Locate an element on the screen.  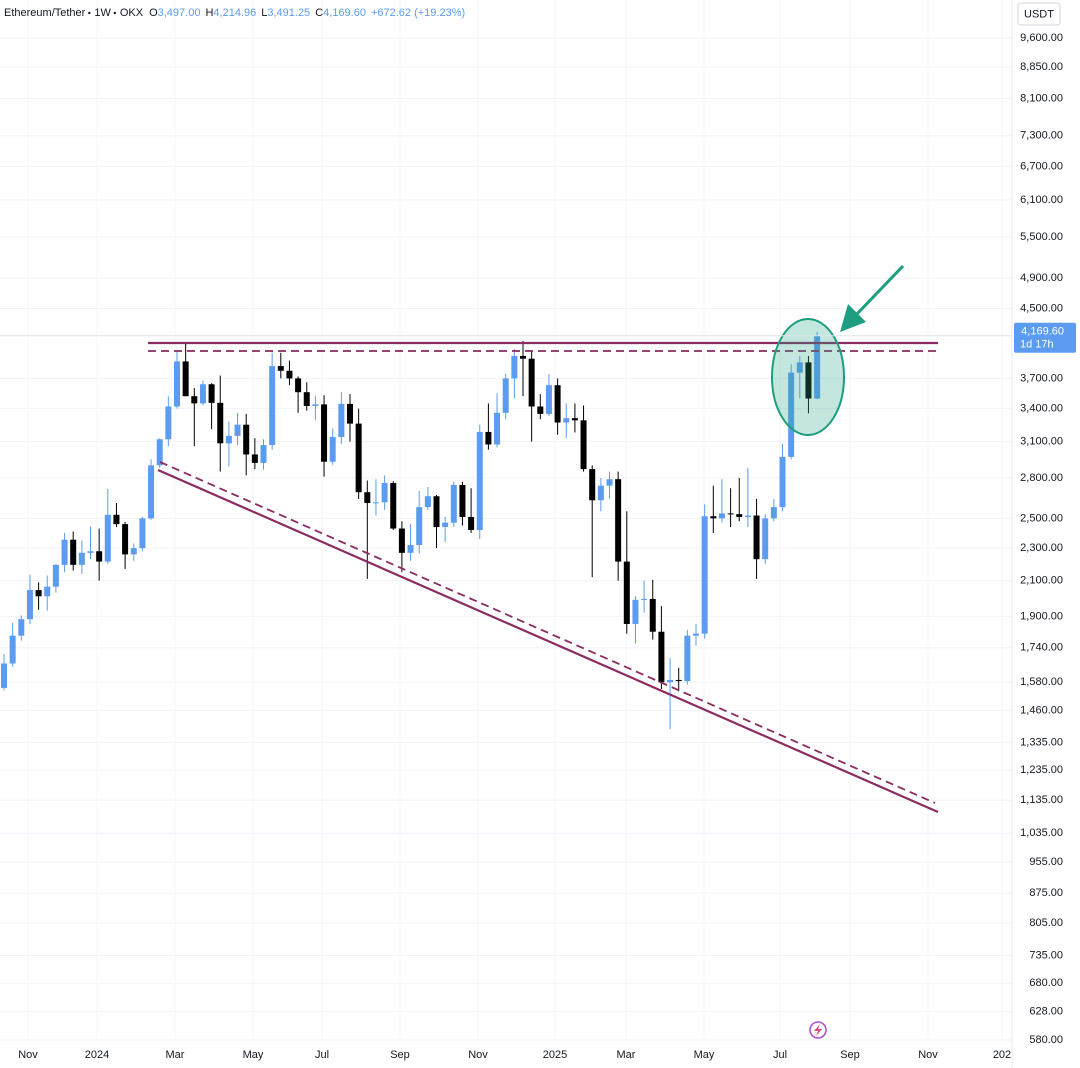
y-tick-label: 6,100.00 is located at coordinates (1041, 200).